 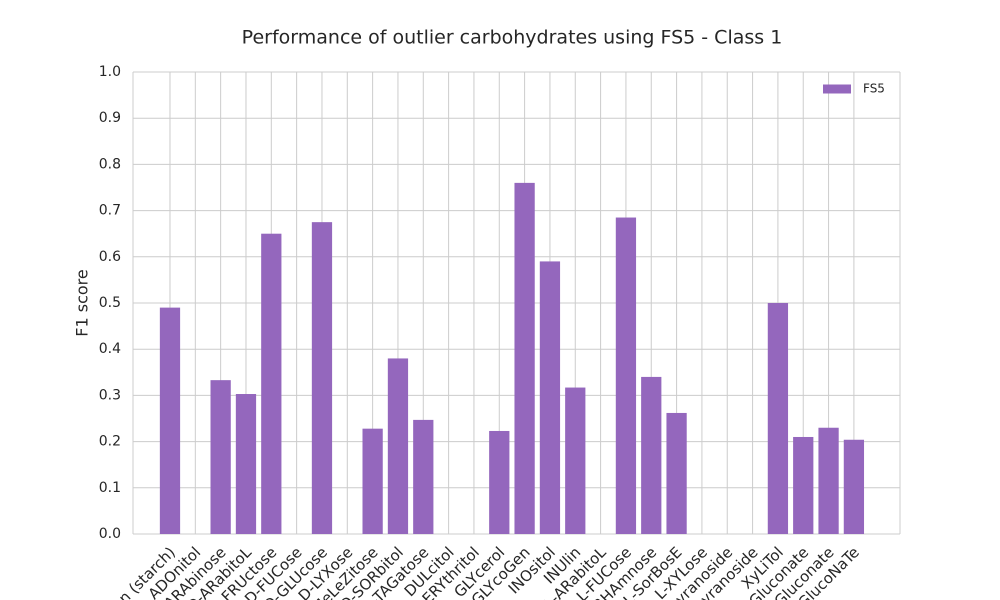 I want to click on y-axis-label: F1 score, so click(x=82, y=302).